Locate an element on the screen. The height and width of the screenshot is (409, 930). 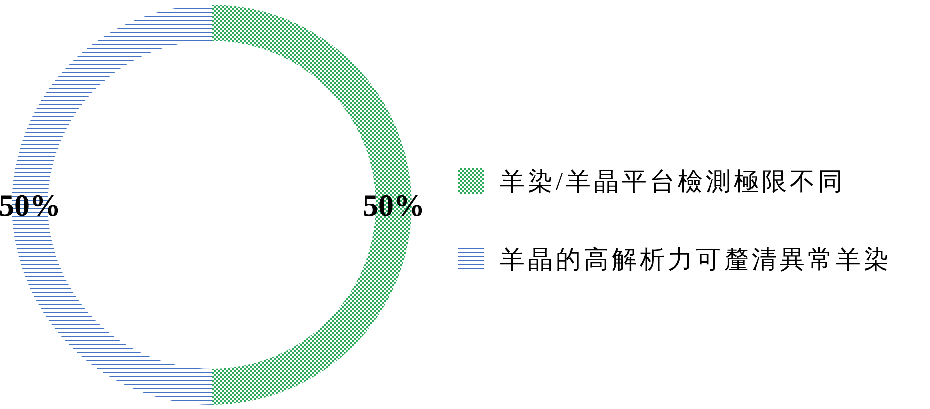
legend-label: 羊染/羊晶平台檢測極限不同 is located at coordinates (673, 182).